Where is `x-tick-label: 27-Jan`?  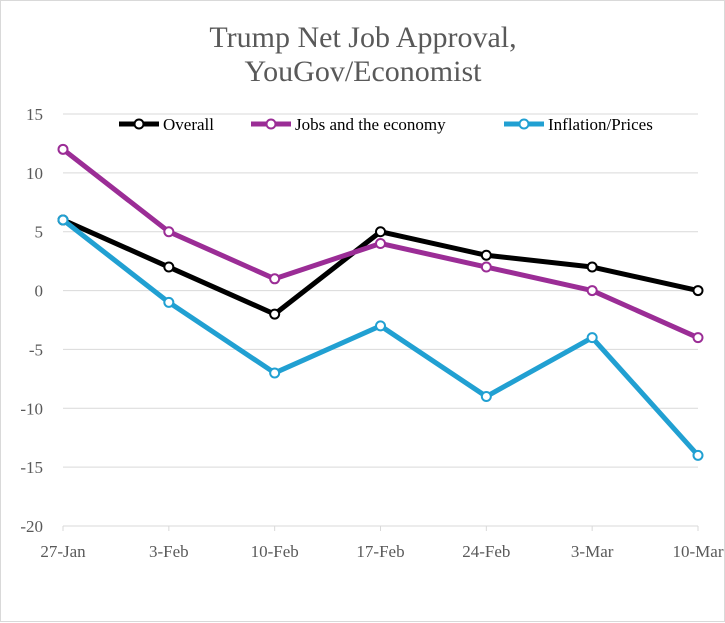 x-tick-label: 27-Jan is located at coordinates (63, 551).